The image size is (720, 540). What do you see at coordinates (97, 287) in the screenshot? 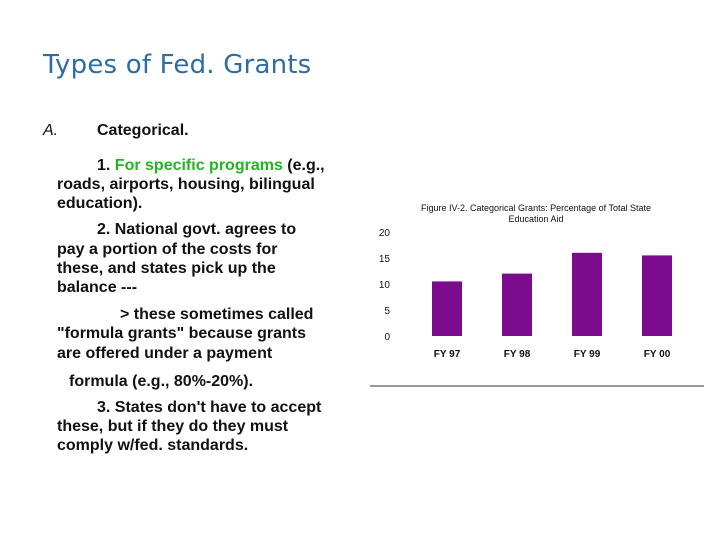
I see `point-2-line-4: balance ---` at bounding box center [97, 287].